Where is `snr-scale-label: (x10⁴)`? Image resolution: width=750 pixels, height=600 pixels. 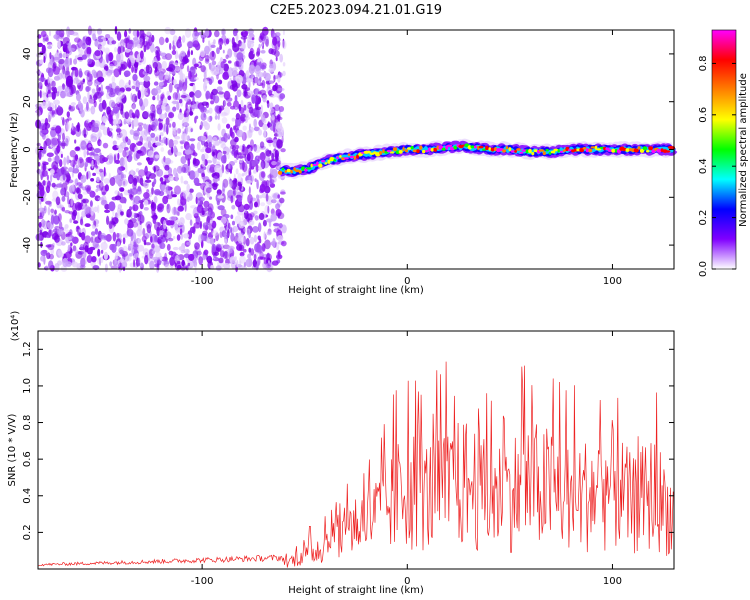 snr-scale-label: (x10⁴) is located at coordinates (15, 326).